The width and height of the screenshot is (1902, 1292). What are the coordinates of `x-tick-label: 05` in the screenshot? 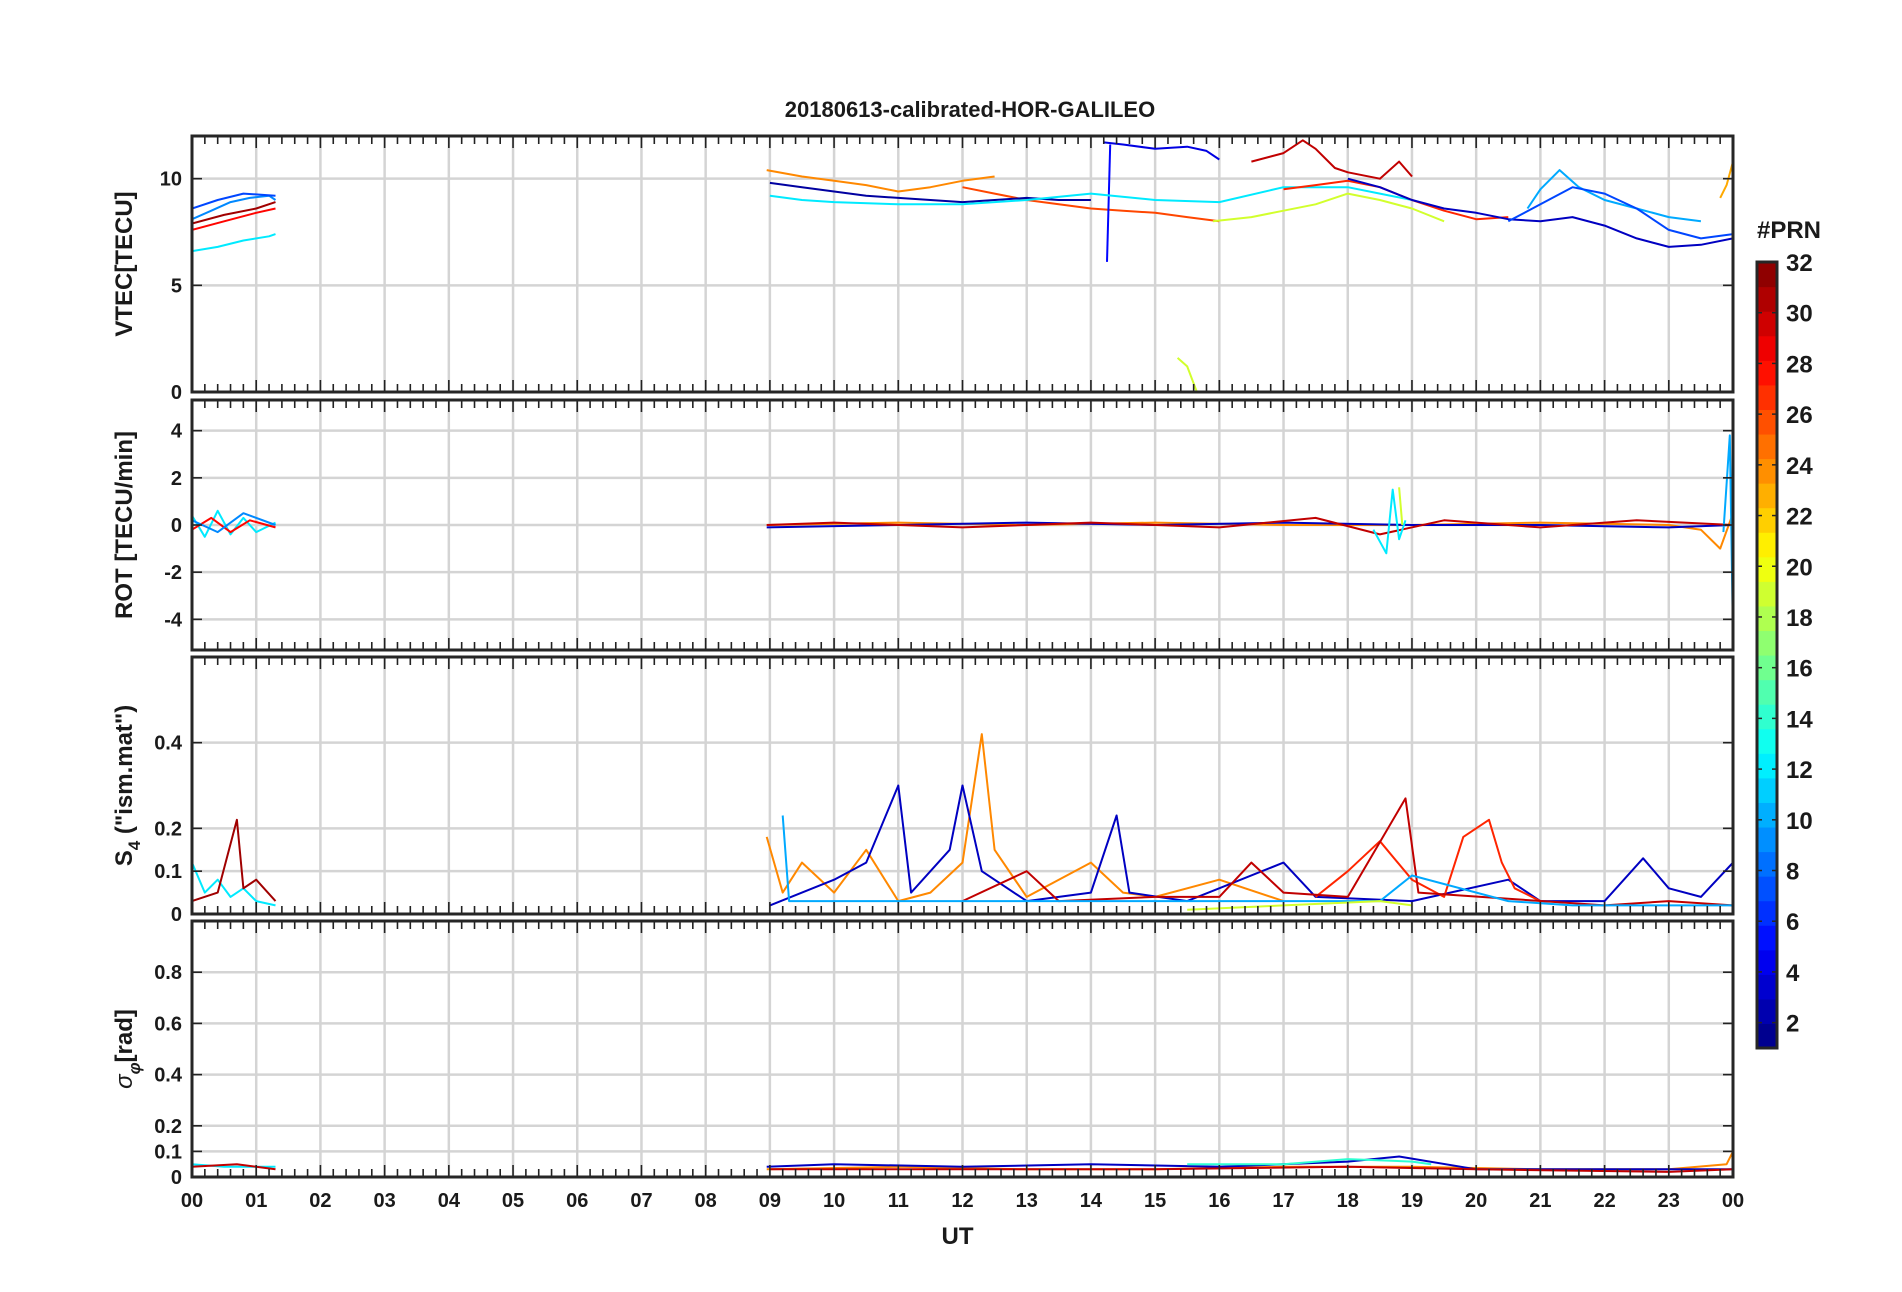 It's located at (513, 1201).